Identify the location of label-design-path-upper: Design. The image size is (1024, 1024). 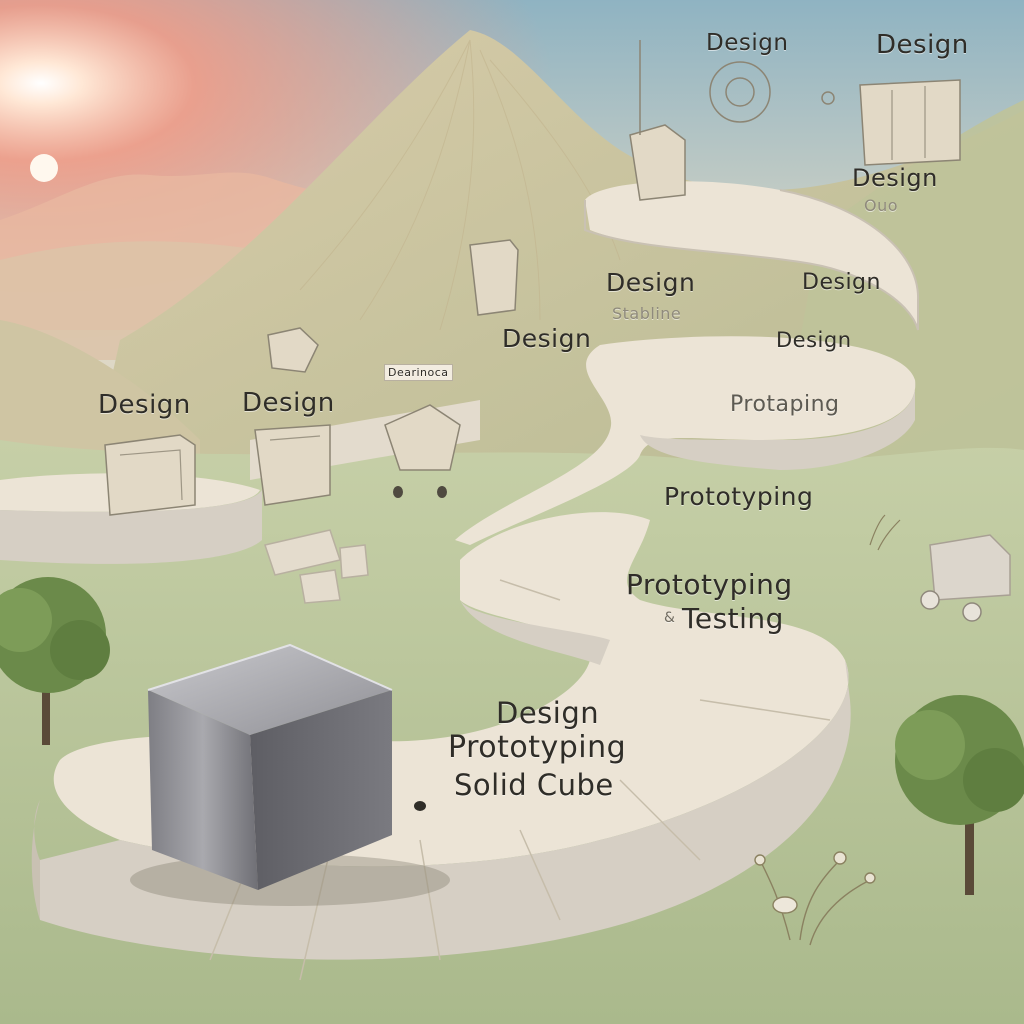
(651, 282).